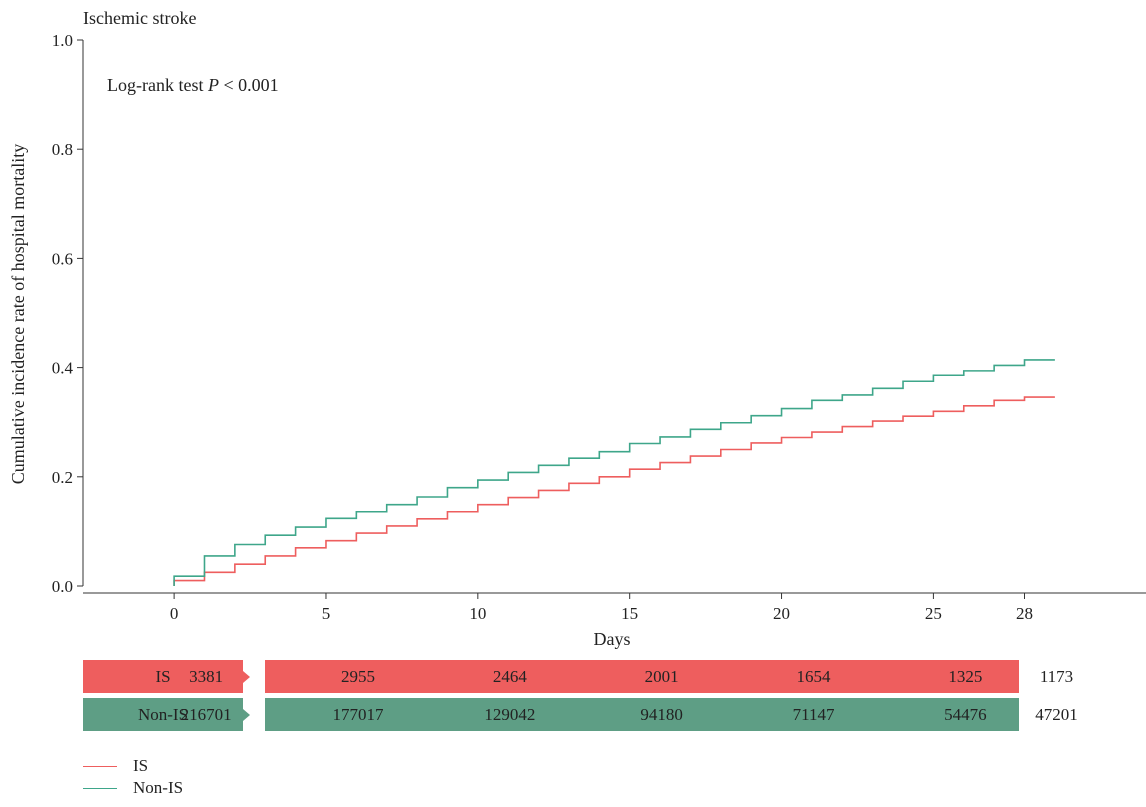 Image resolution: width=1146 pixels, height=807 pixels. Describe the element at coordinates (157, 85) in the screenshot. I see `annotation-text: Log-rank test` at that location.